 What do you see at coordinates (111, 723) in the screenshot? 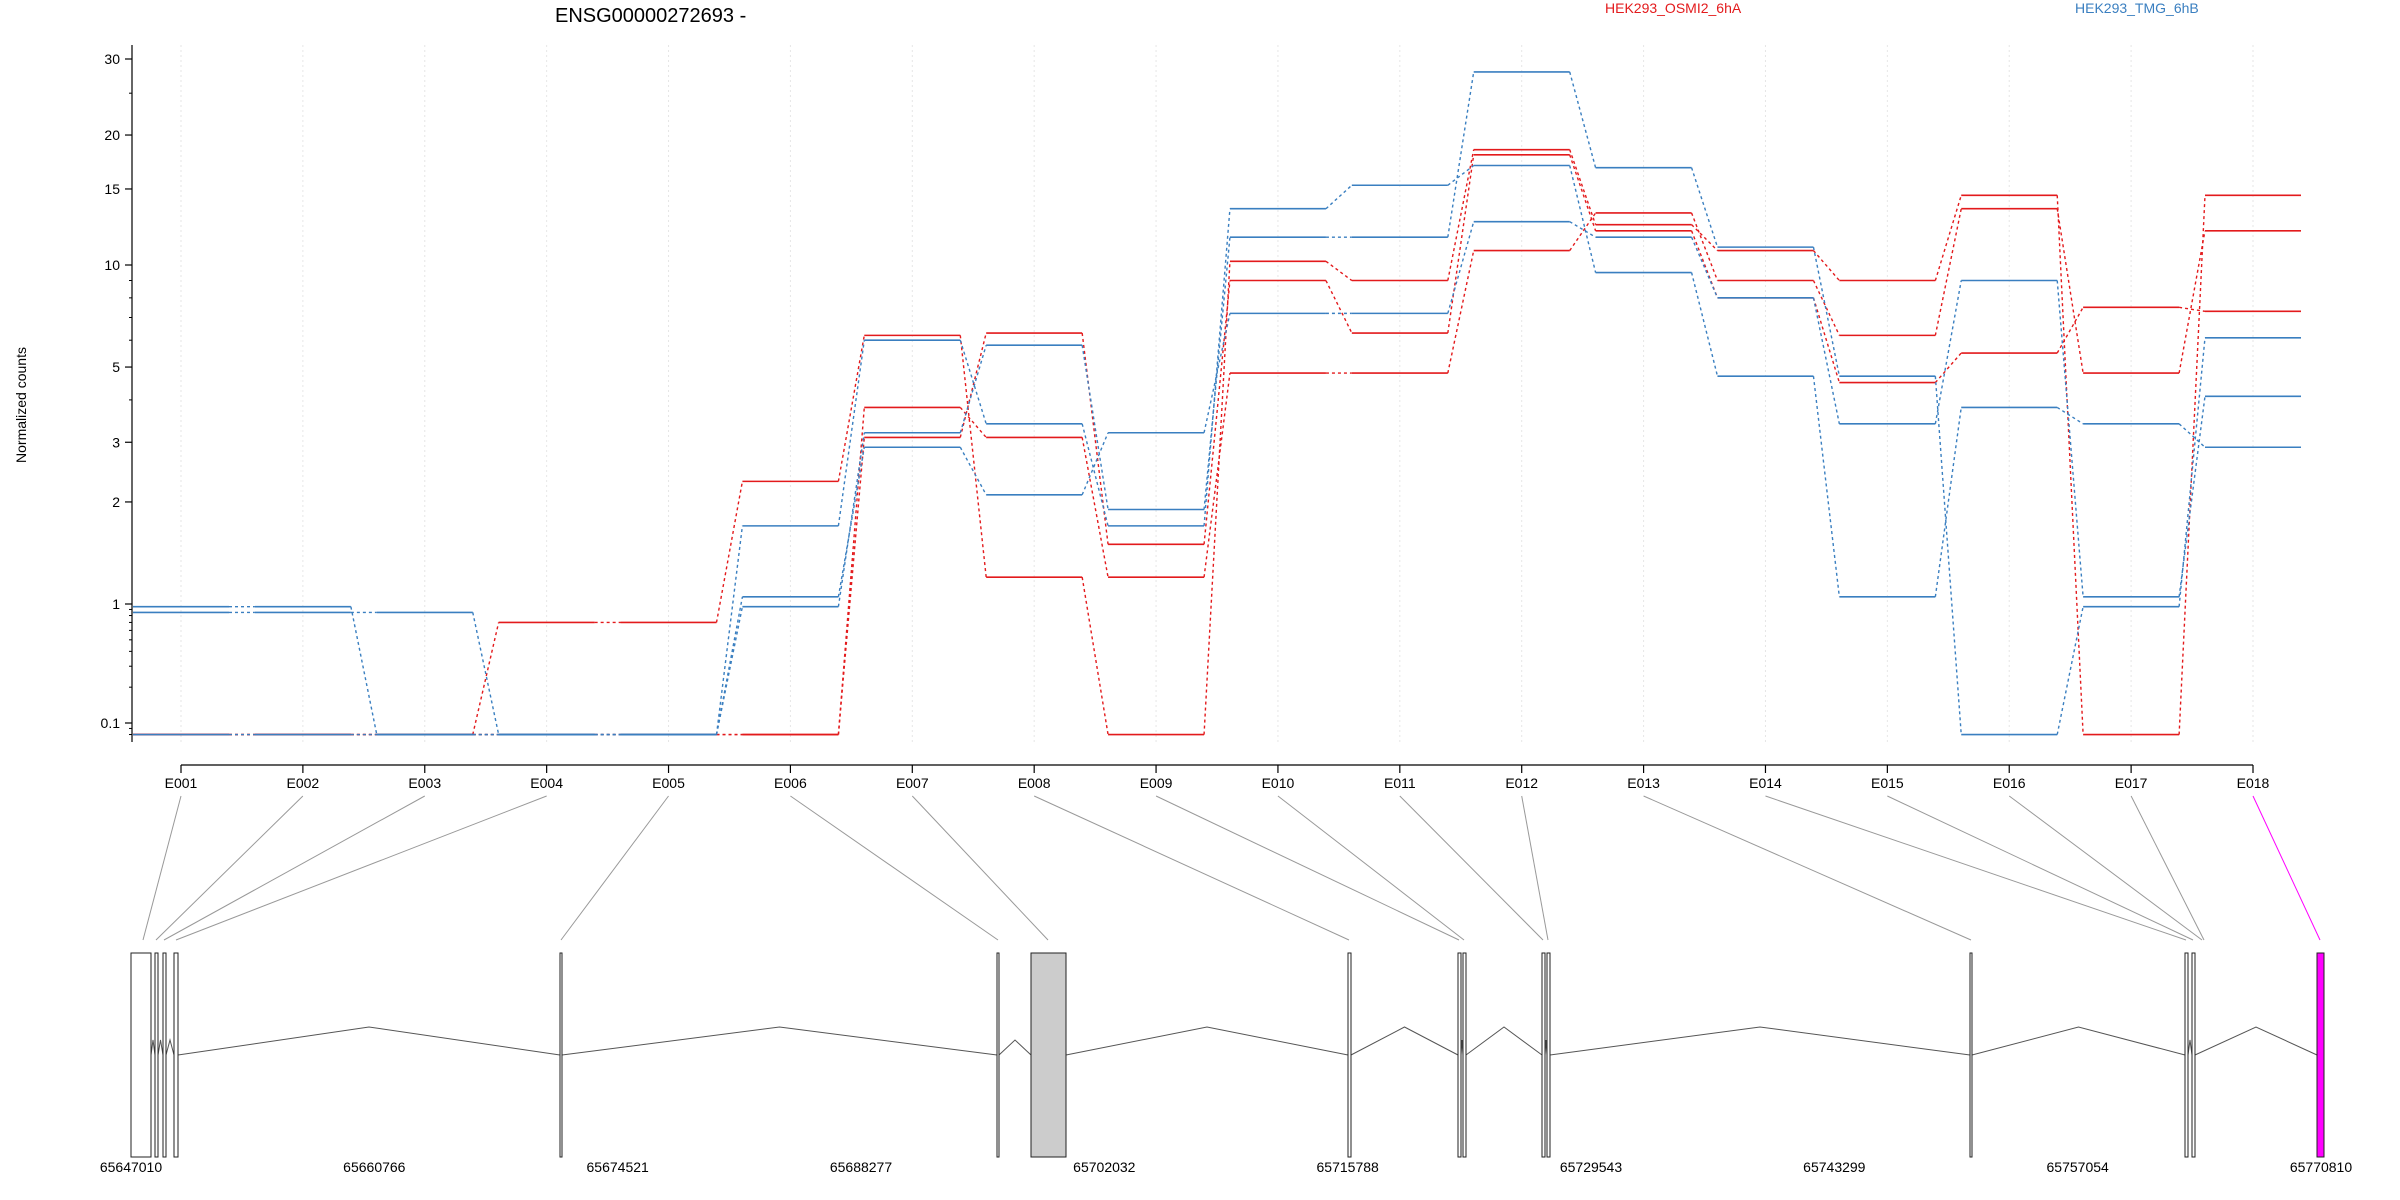
I see `y-tick-label: 0.1` at bounding box center [111, 723].